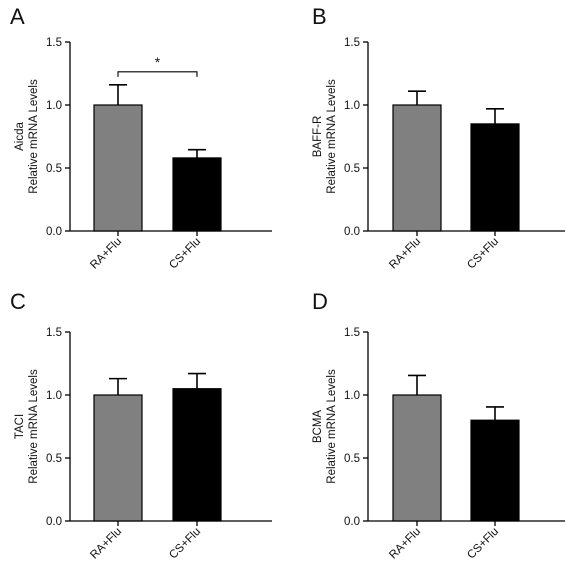 The height and width of the screenshot is (569, 567). Describe the element at coordinates (20, 136) in the screenshot. I see `y-axis-label: Aicda` at that location.